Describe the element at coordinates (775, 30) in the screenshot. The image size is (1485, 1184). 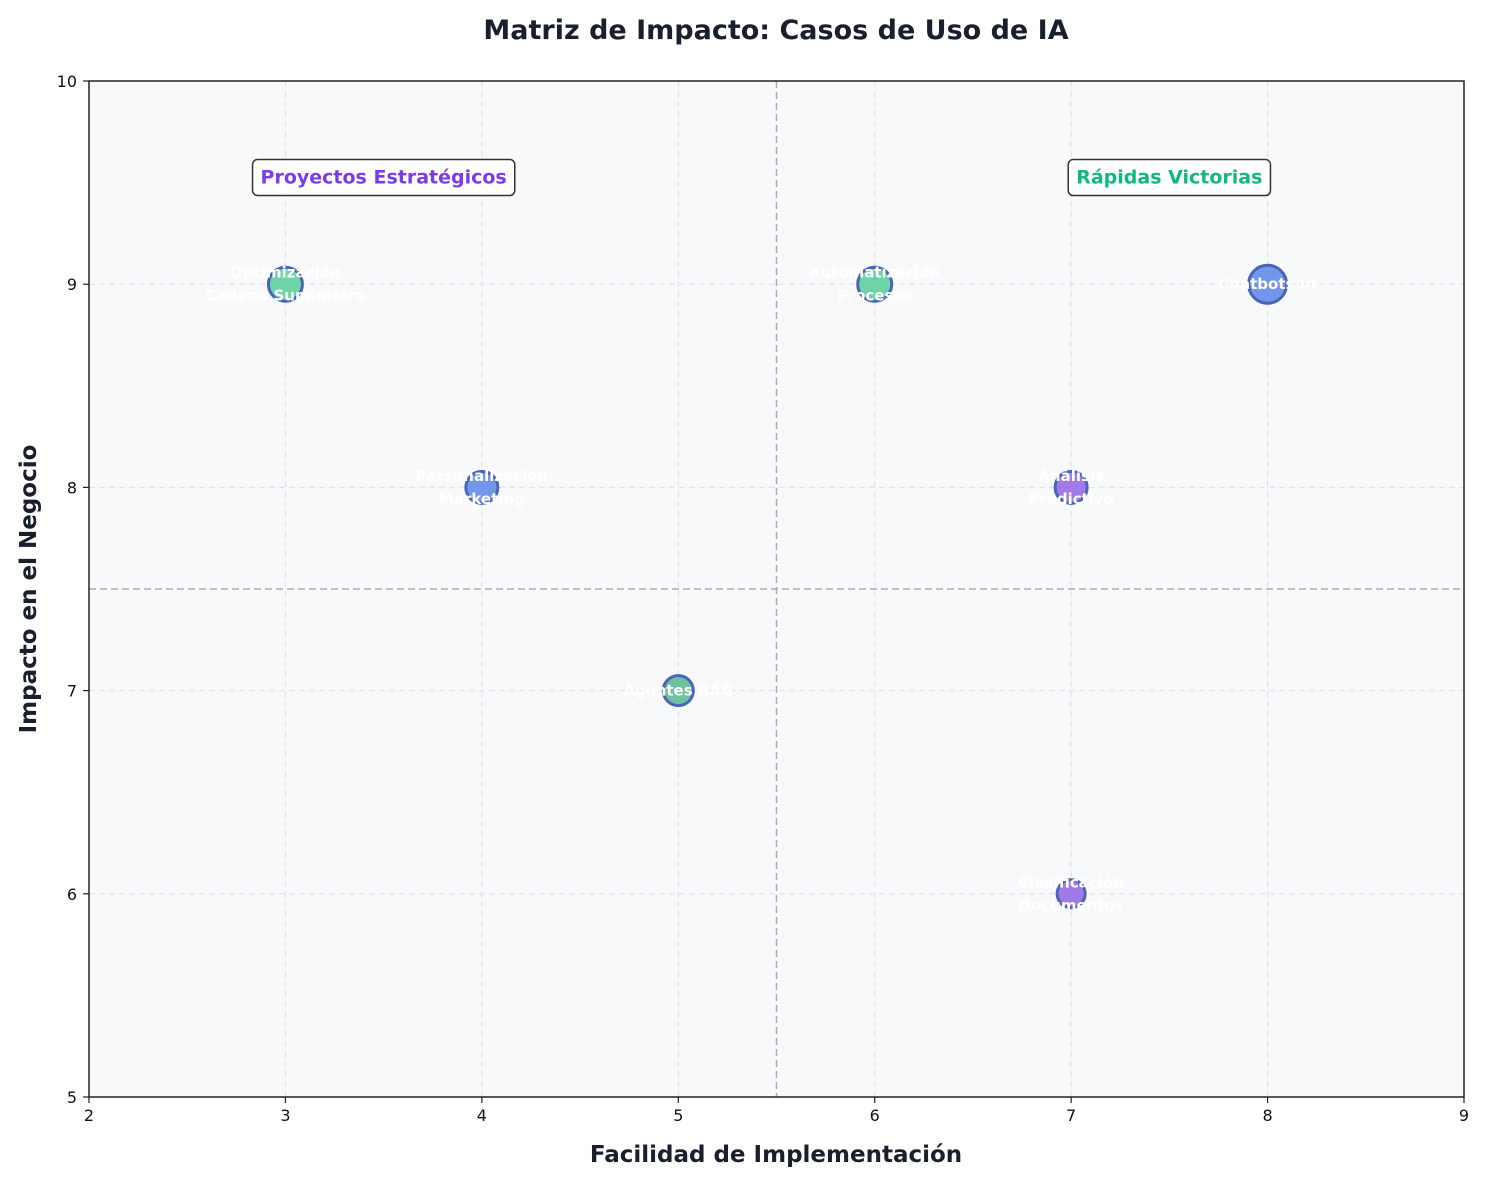
I see `chart-title: Matriz de Impacto: Casos de Uso de IA` at that location.